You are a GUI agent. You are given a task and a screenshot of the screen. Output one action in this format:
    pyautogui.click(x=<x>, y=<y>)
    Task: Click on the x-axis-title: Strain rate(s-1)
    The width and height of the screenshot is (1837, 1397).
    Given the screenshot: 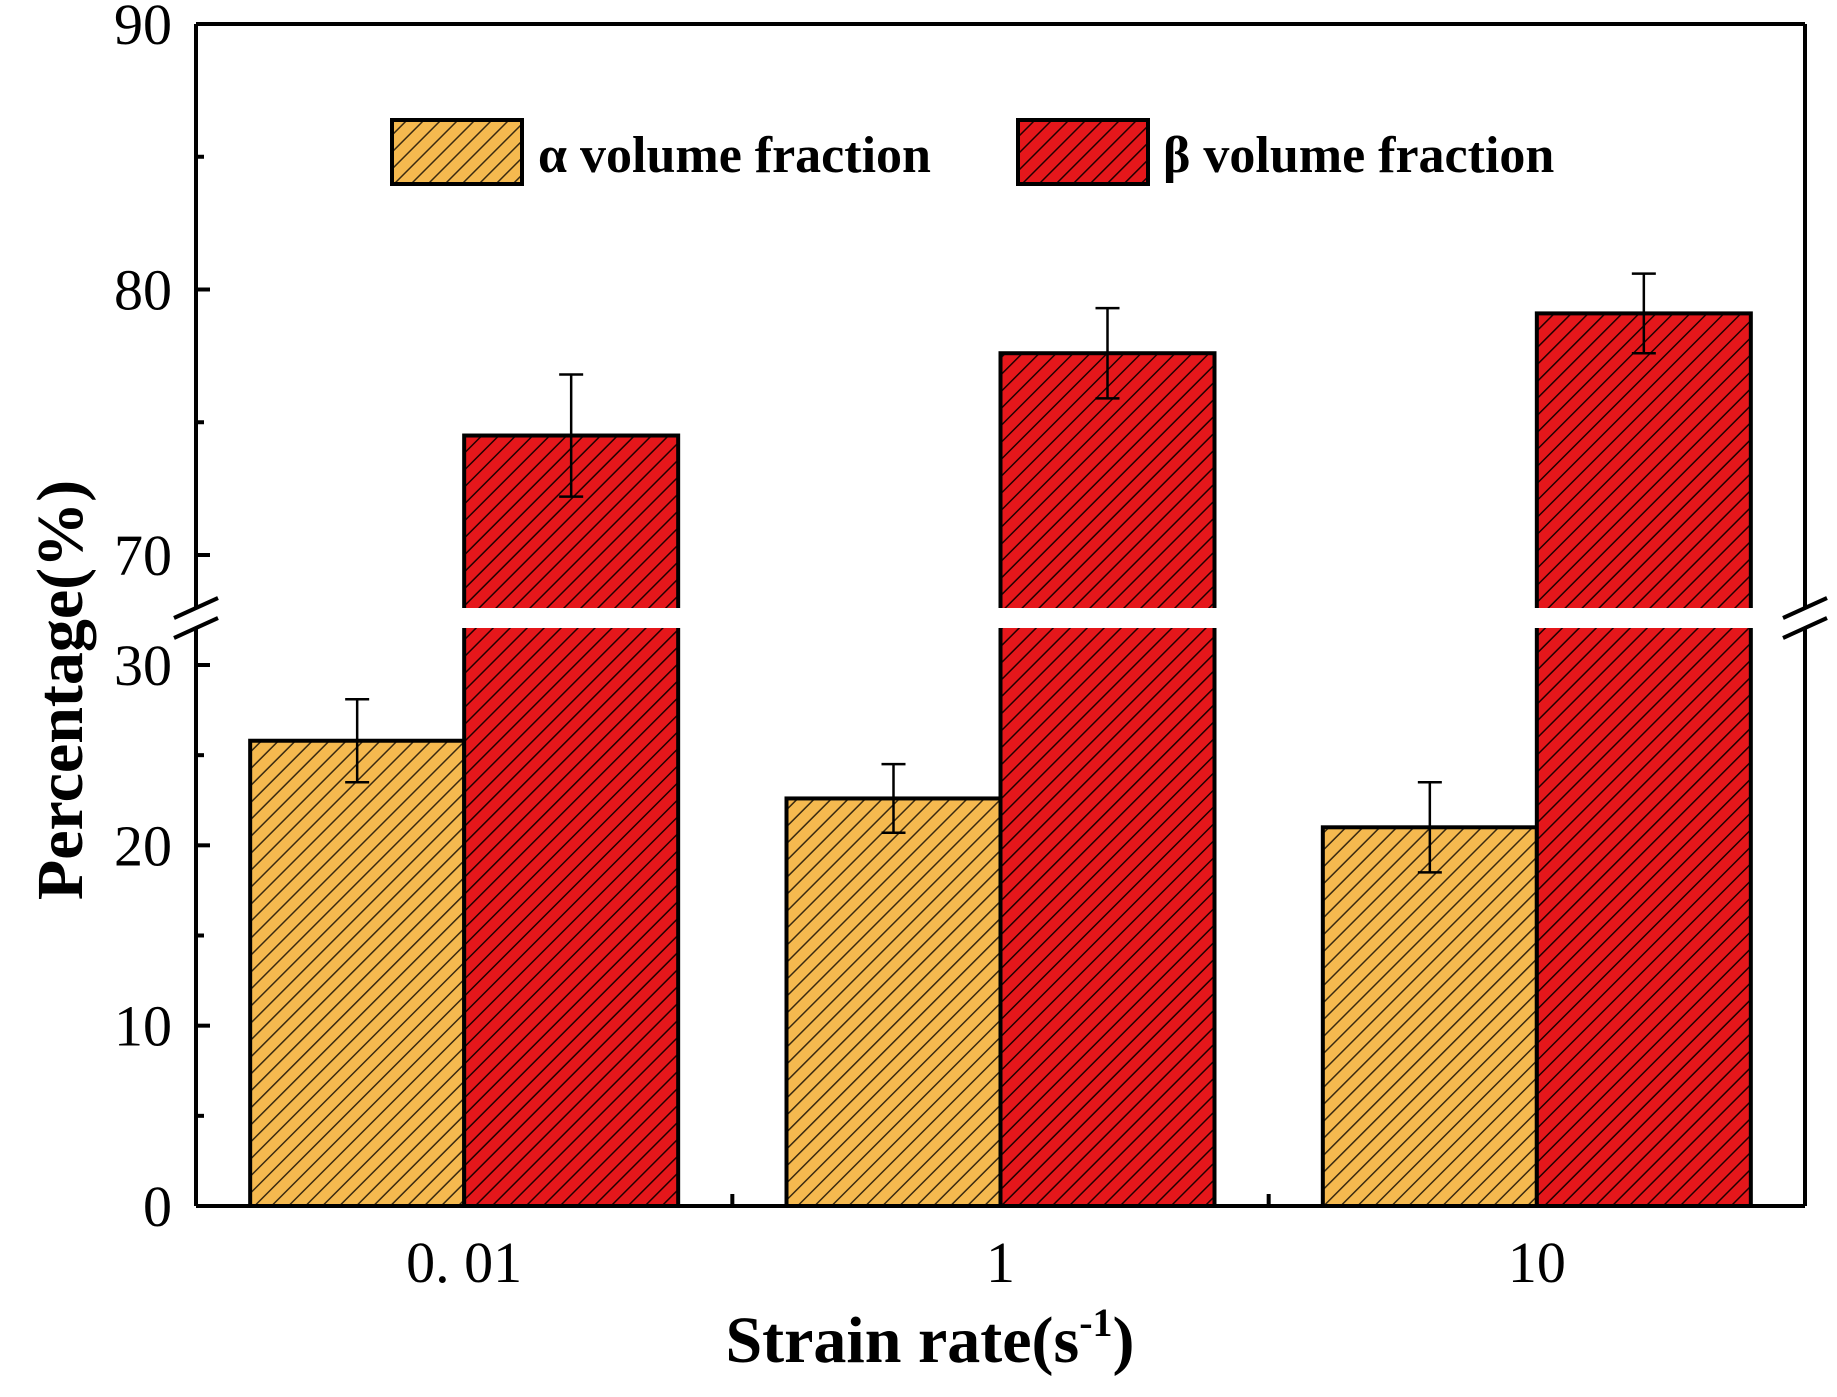 What is the action you would take?
    pyautogui.click(x=929, y=1338)
    